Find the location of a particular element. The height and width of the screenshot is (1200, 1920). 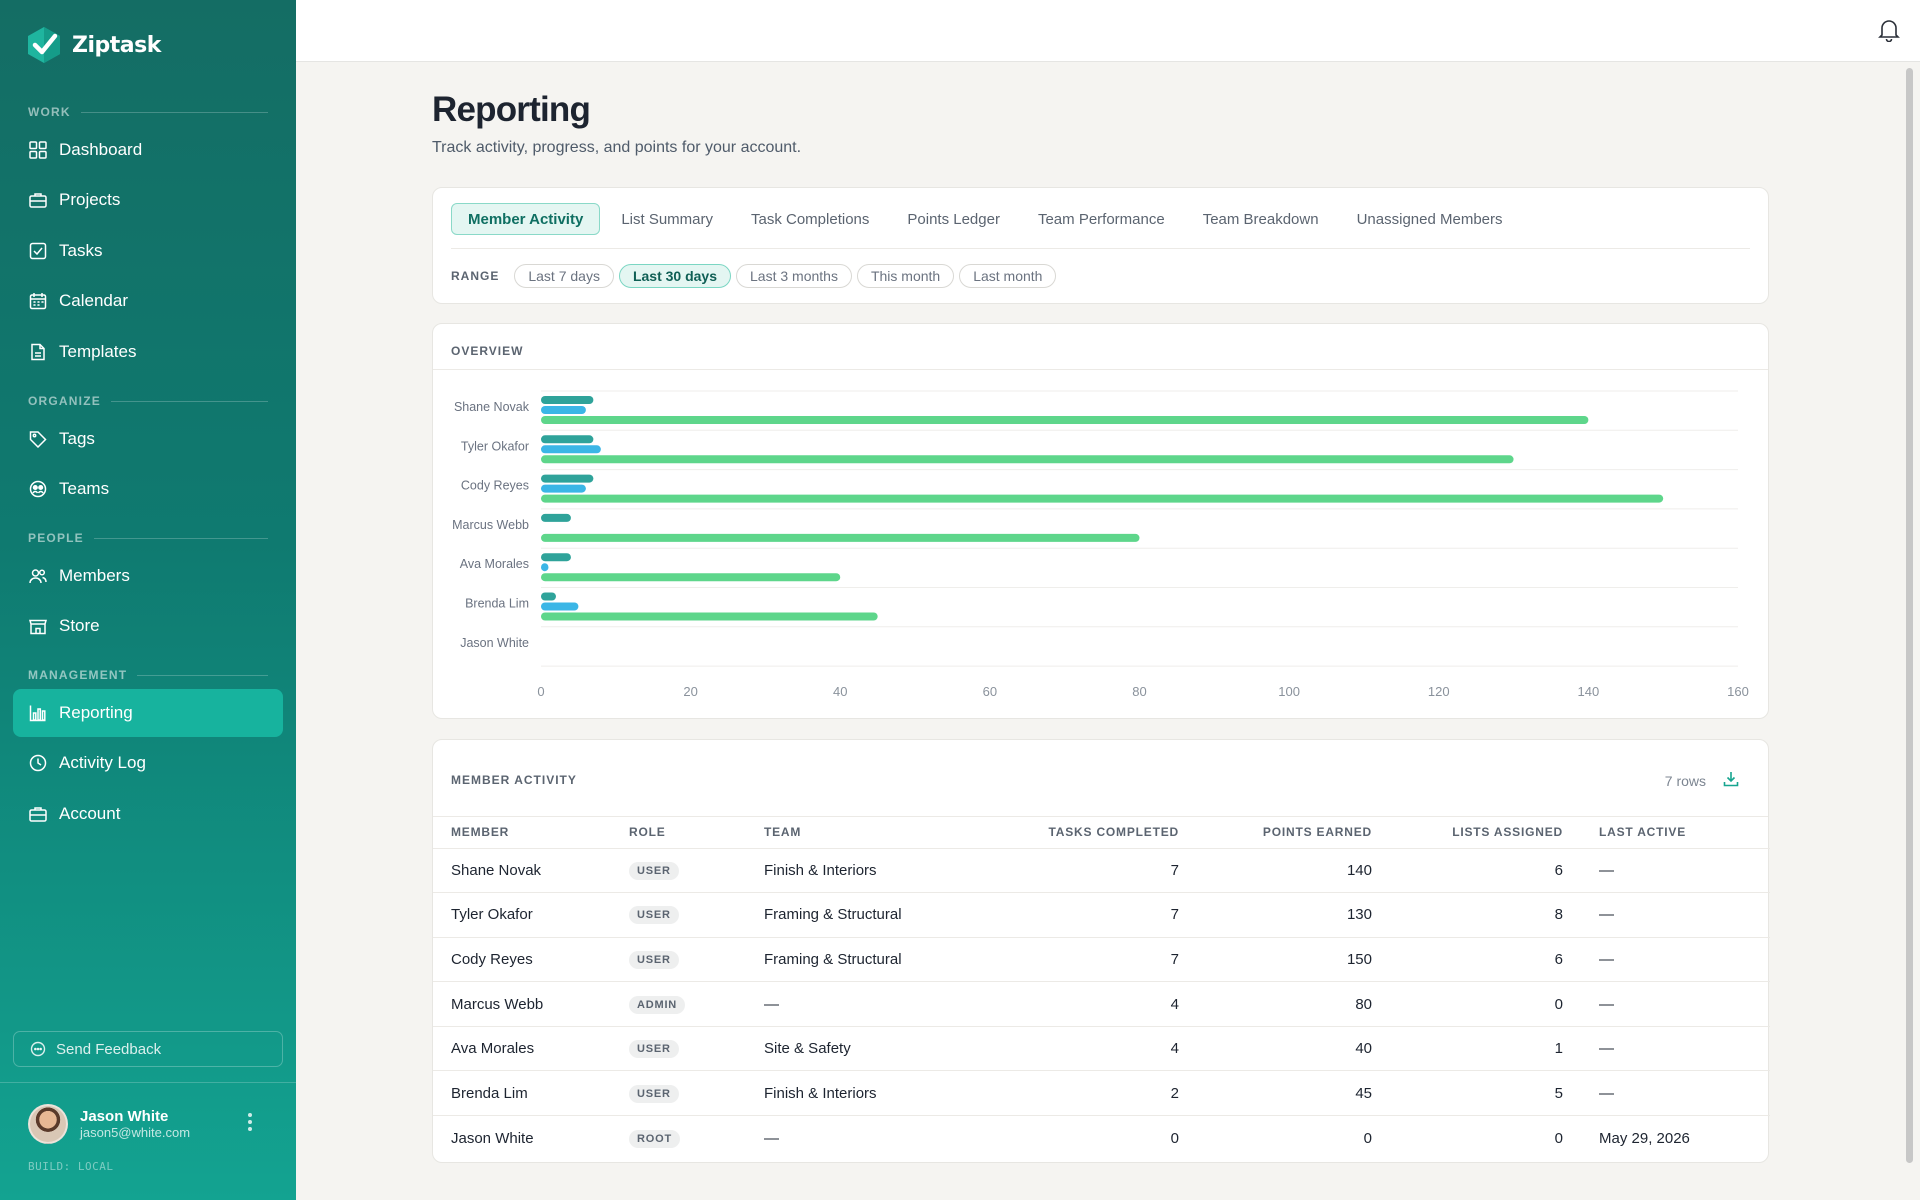

download-icon is located at coordinates (1731, 779).